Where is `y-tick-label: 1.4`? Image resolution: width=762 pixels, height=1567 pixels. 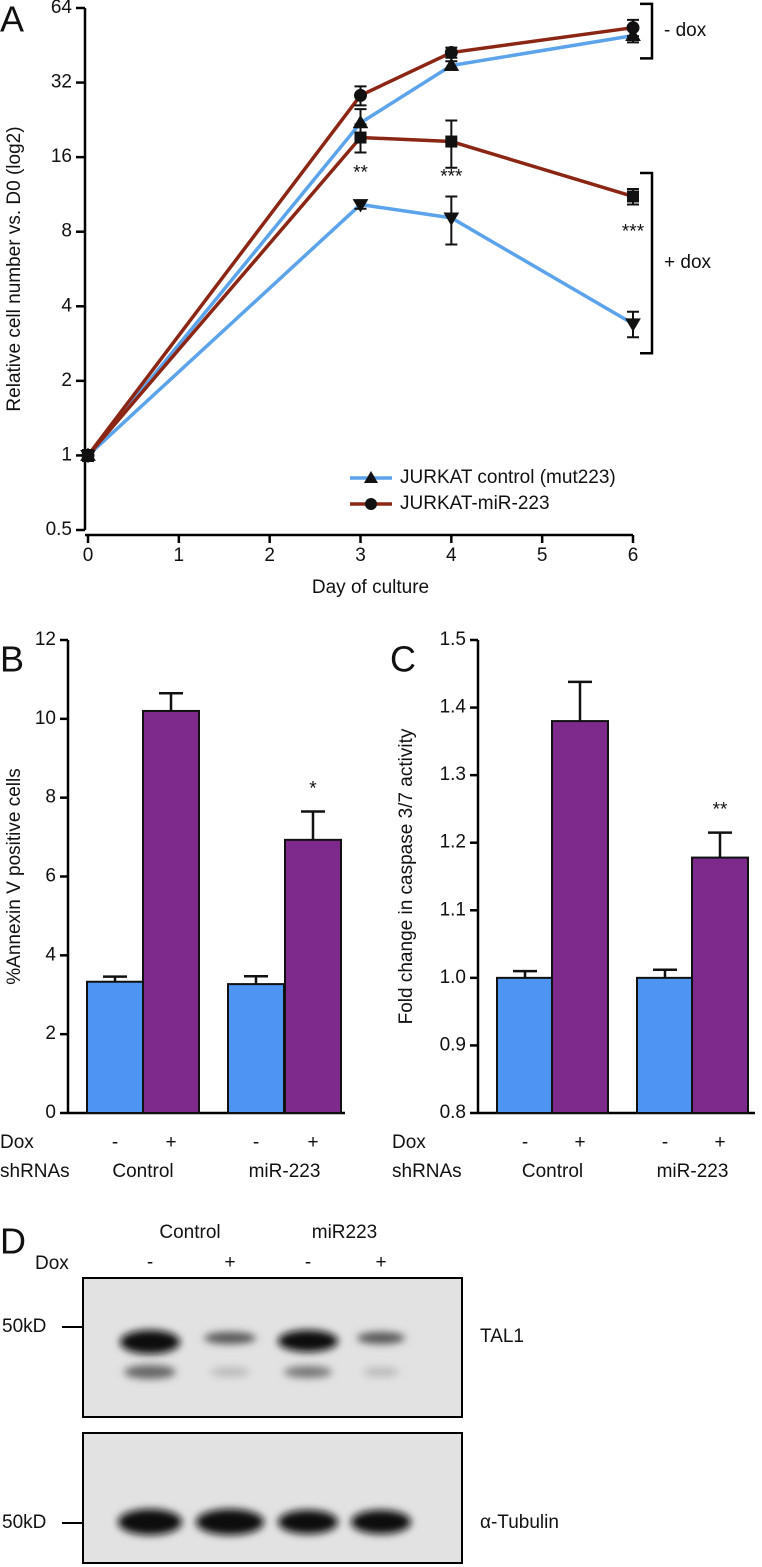
y-tick-label: 1.4 is located at coordinates (453, 707).